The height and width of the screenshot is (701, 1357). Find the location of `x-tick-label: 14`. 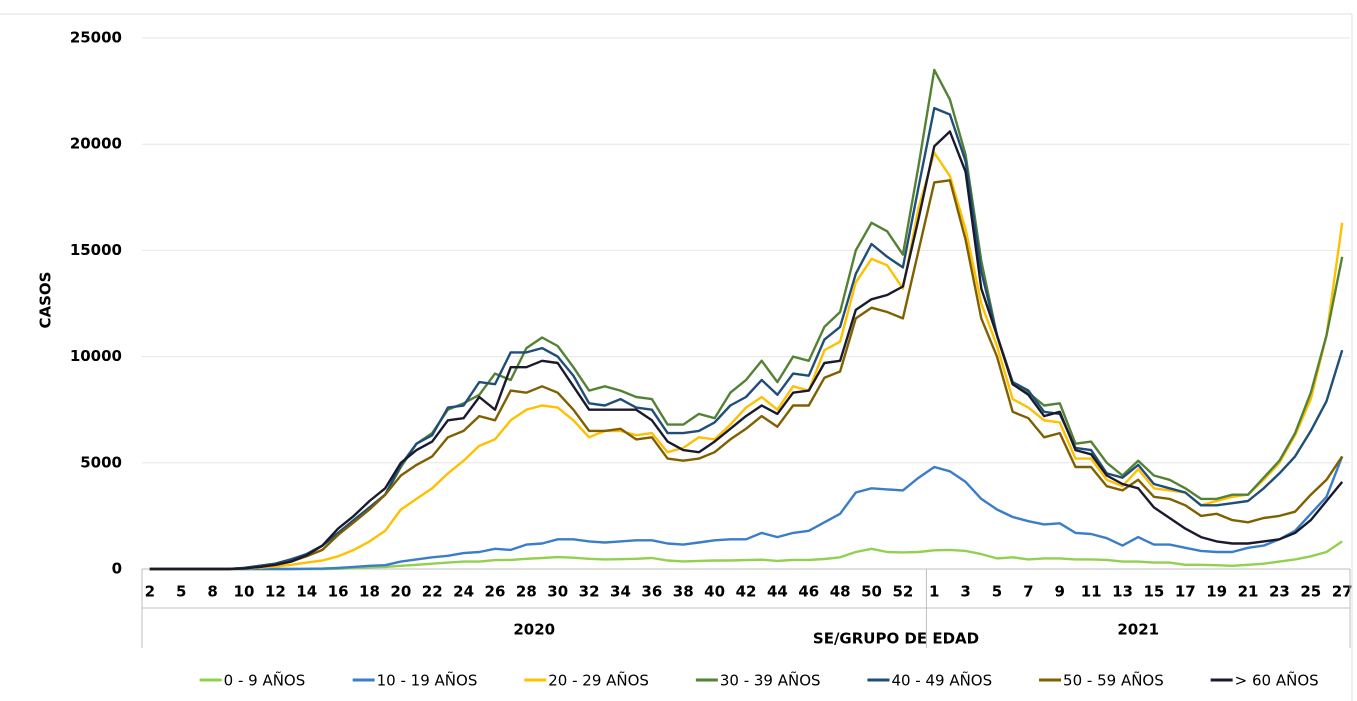

x-tick-label: 14 is located at coordinates (306, 592).